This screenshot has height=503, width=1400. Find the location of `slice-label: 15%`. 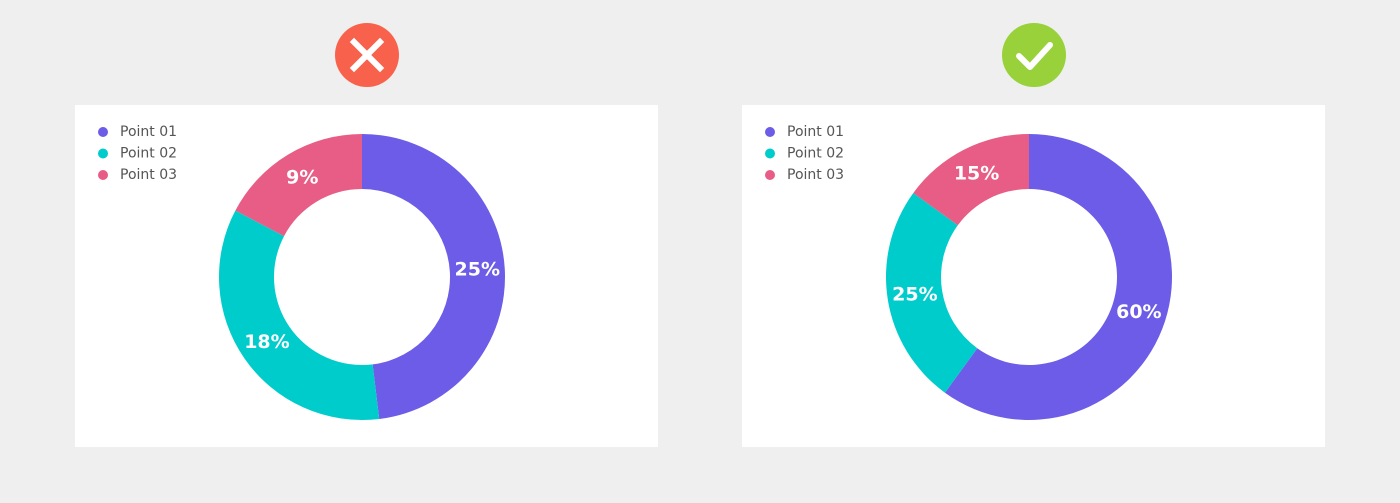

slice-label: 15% is located at coordinates (976, 174).